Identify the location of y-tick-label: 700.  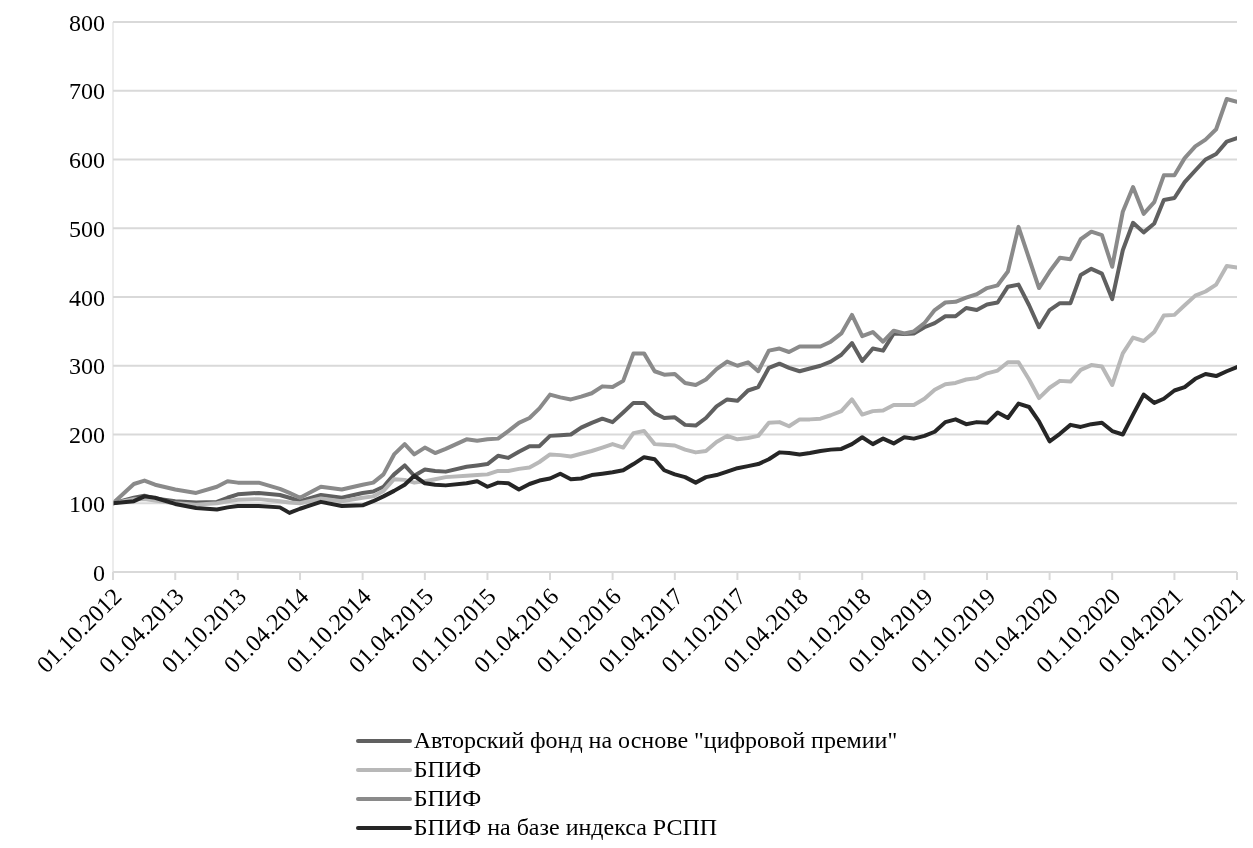
(87, 91).